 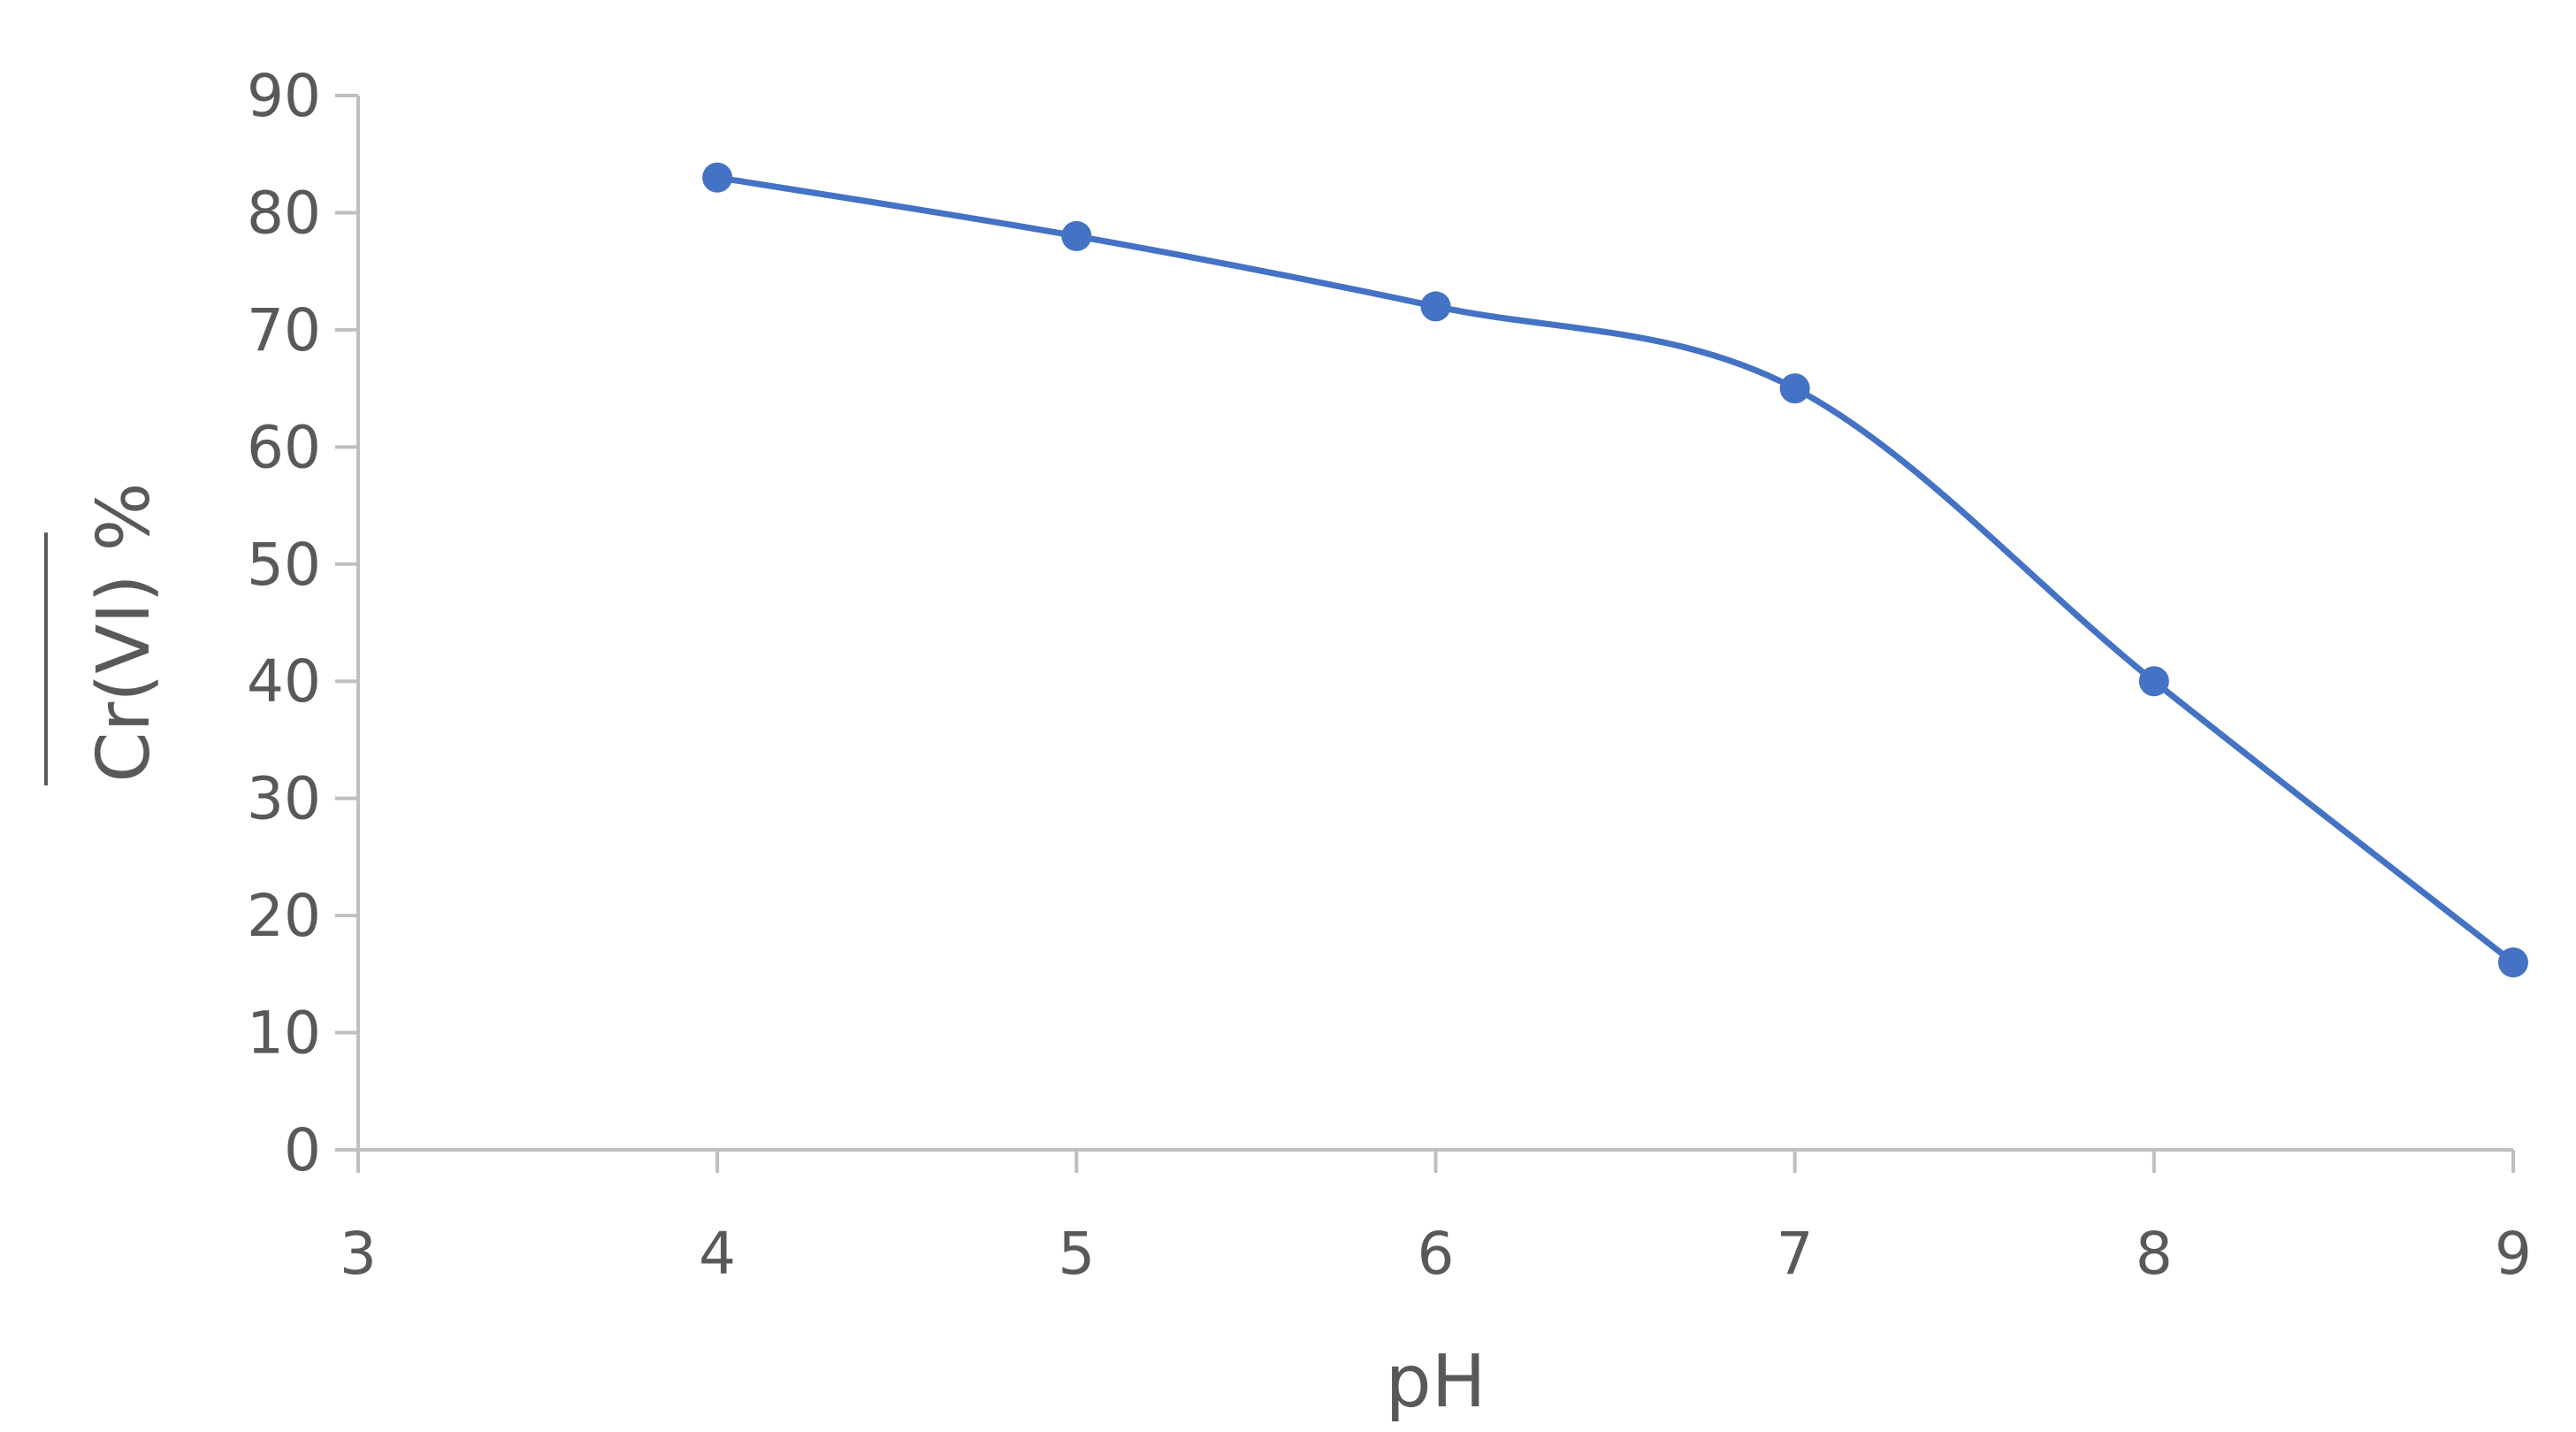 I want to click on y-tick-label: 80, so click(x=284, y=213).